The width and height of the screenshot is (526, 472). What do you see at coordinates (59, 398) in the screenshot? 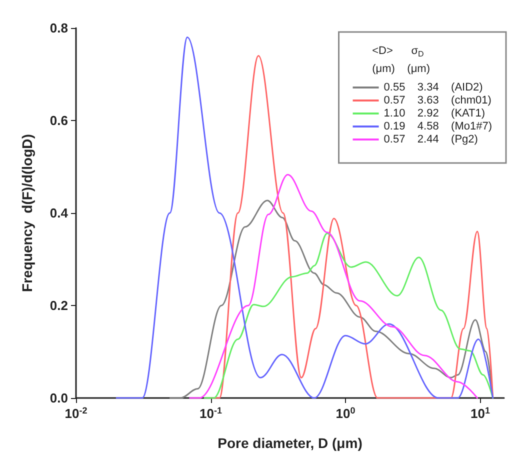
I see `y-tick-label: 0.0` at bounding box center [59, 398].